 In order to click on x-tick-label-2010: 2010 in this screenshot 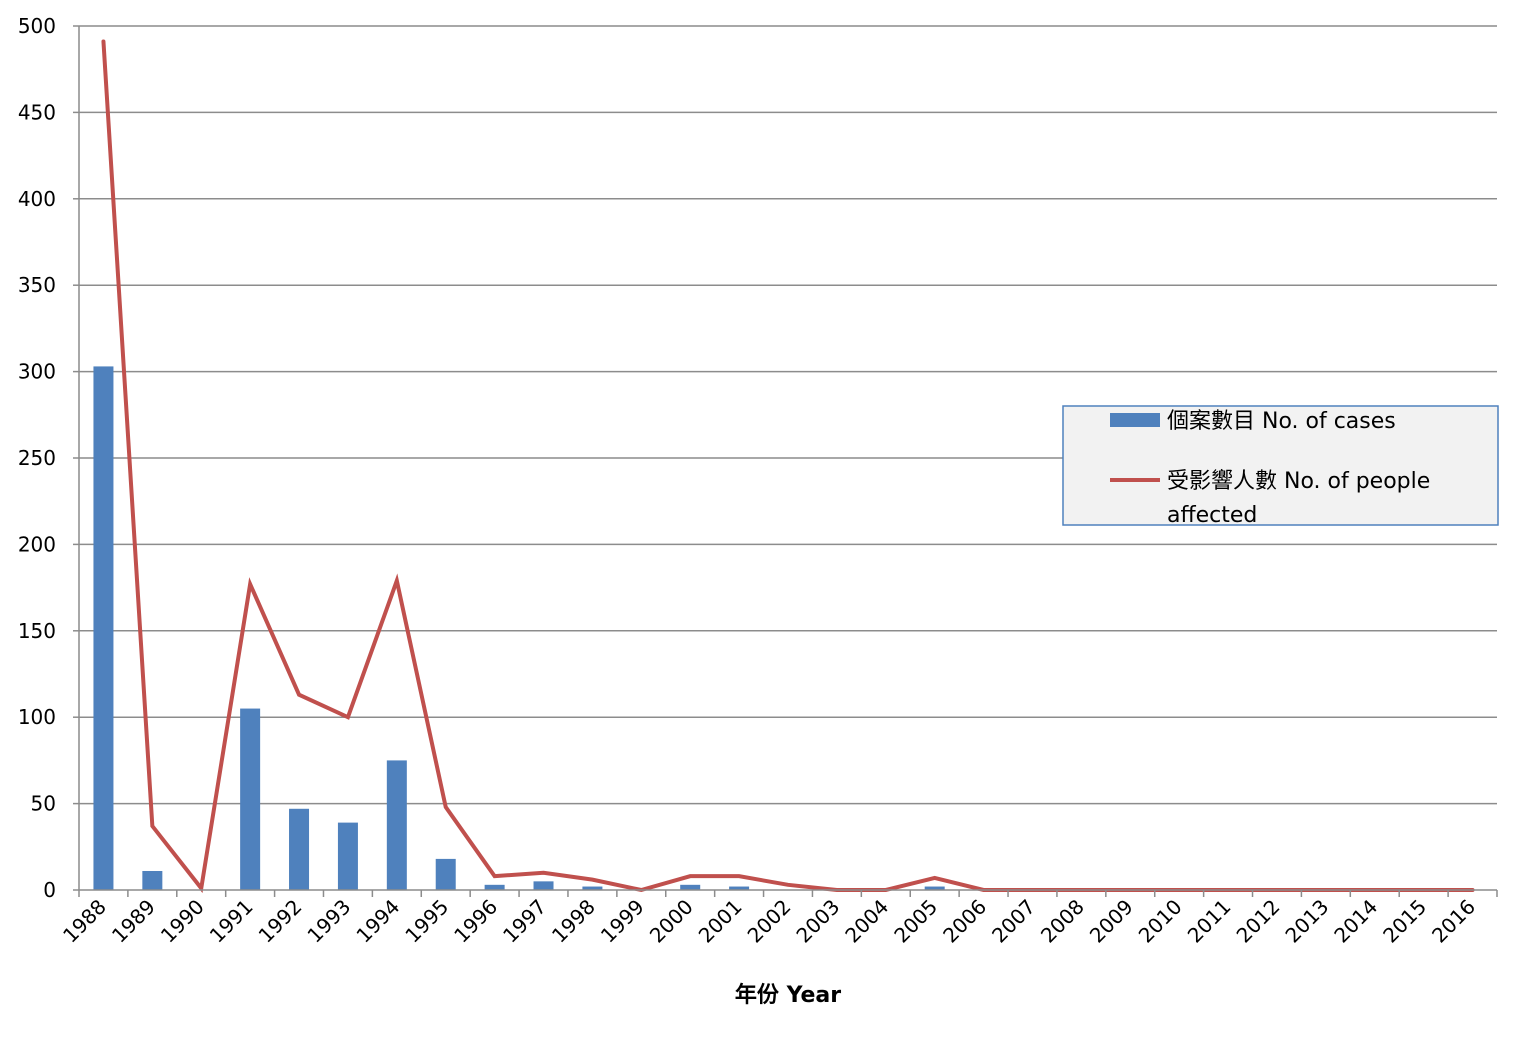, I will do `click(1160, 921)`.